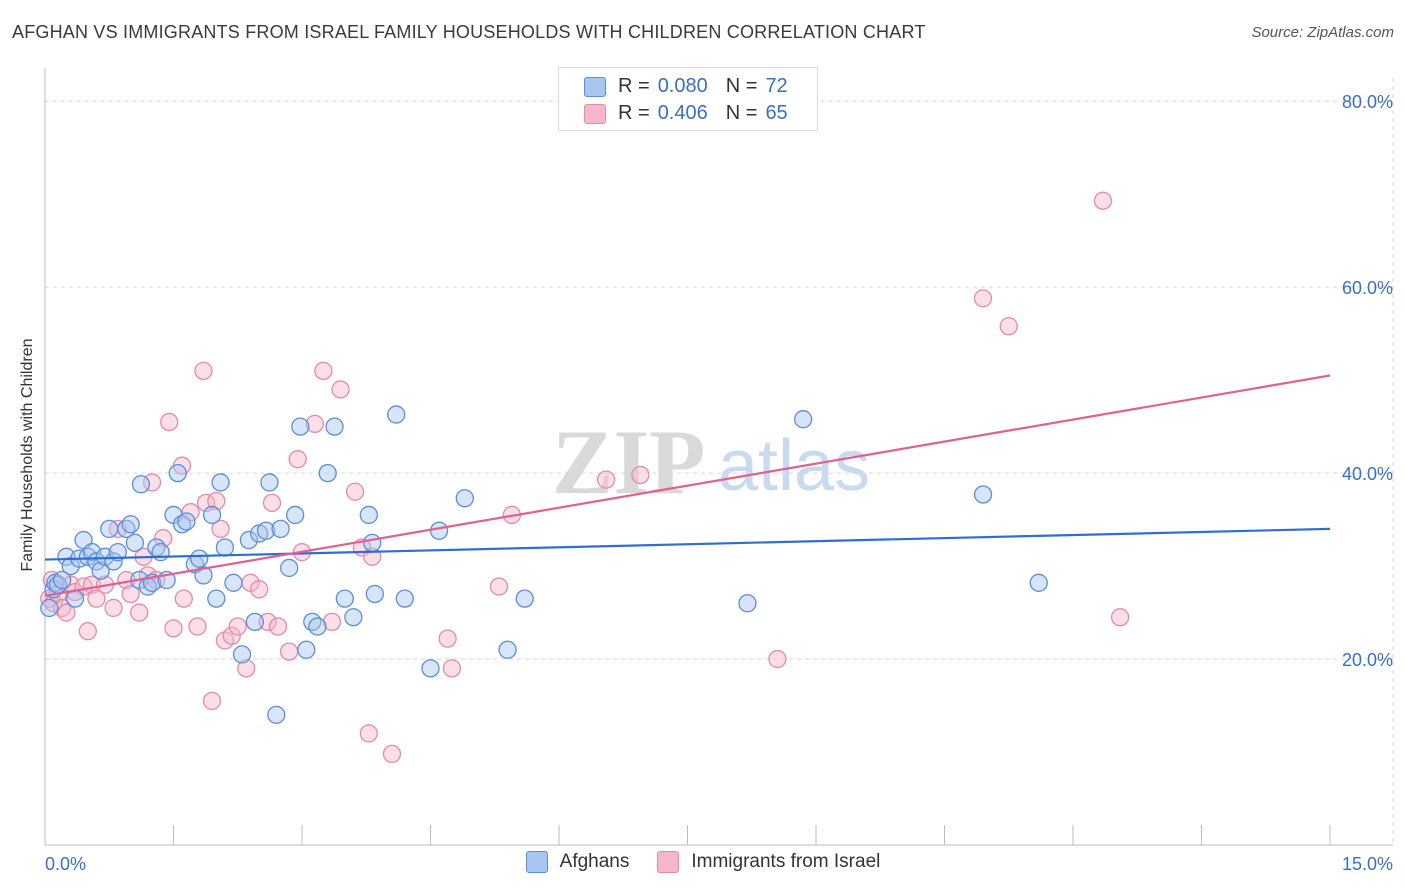 The height and width of the screenshot is (892, 1406). I want to click on watermark-atlas: atlas, so click(794, 466).